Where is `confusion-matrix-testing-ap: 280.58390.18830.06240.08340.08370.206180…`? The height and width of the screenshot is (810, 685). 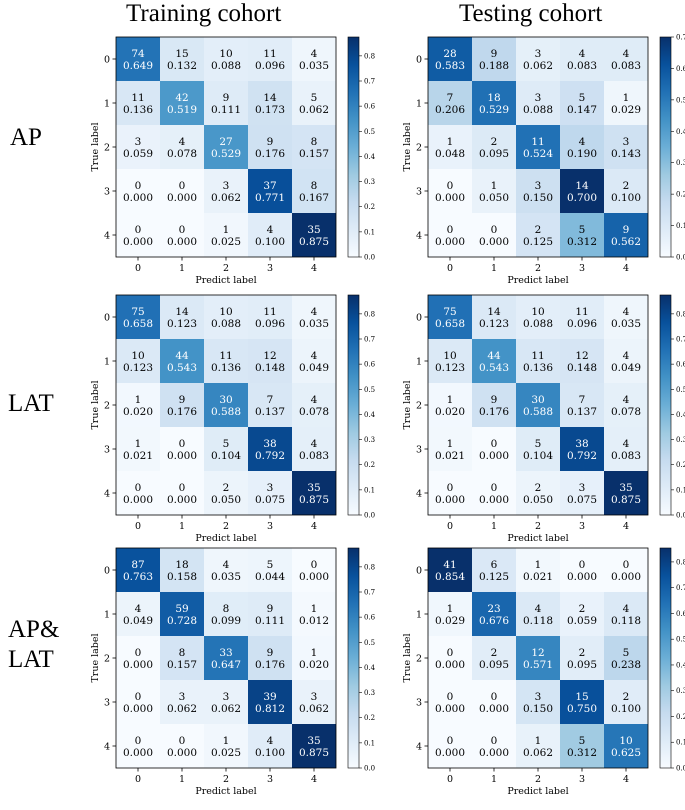
confusion-matrix-testing-ap: 280.58390.18830.06240.08340.08370.206180… is located at coordinates (543, 160).